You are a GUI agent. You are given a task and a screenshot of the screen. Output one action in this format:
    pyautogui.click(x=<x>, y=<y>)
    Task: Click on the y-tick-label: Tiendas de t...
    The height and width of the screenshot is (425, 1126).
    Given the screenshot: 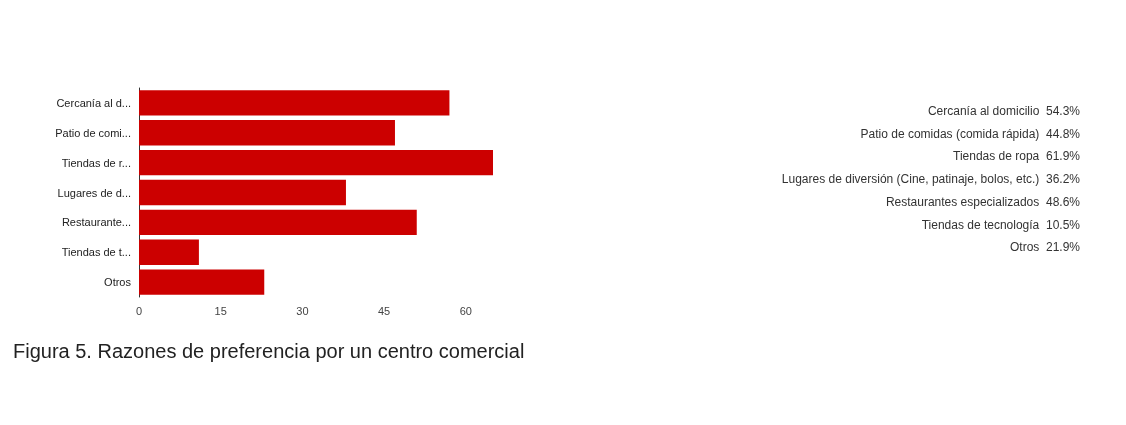 What is the action you would take?
    pyautogui.click(x=96, y=252)
    